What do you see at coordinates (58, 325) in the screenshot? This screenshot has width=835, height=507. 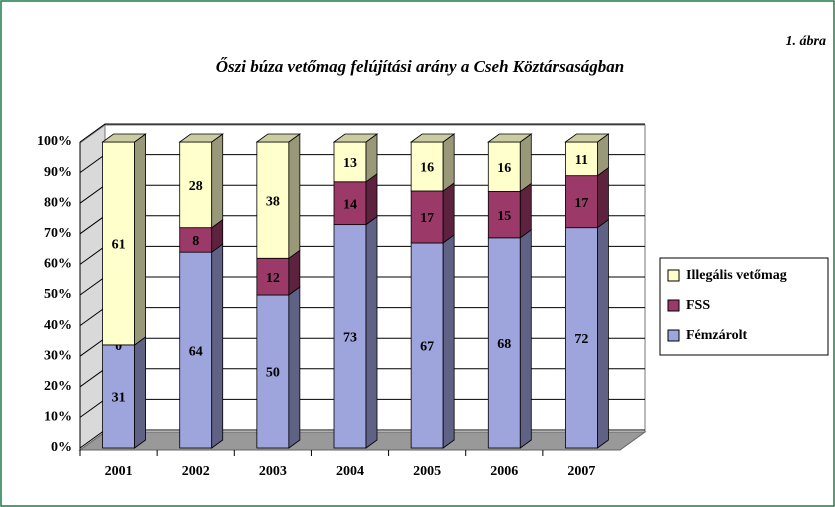 I see `y-tick-label: 40%` at bounding box center [58, 325].